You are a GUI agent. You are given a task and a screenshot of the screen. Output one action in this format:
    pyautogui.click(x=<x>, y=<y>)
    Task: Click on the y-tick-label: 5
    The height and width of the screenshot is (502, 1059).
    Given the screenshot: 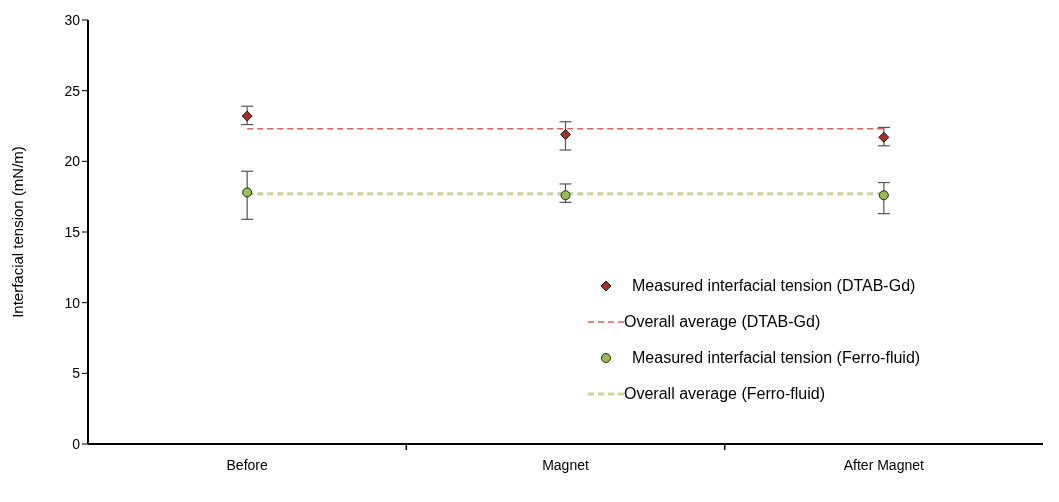 What is the action you would take?
    pyautogui.click(x=76, y=373)
    